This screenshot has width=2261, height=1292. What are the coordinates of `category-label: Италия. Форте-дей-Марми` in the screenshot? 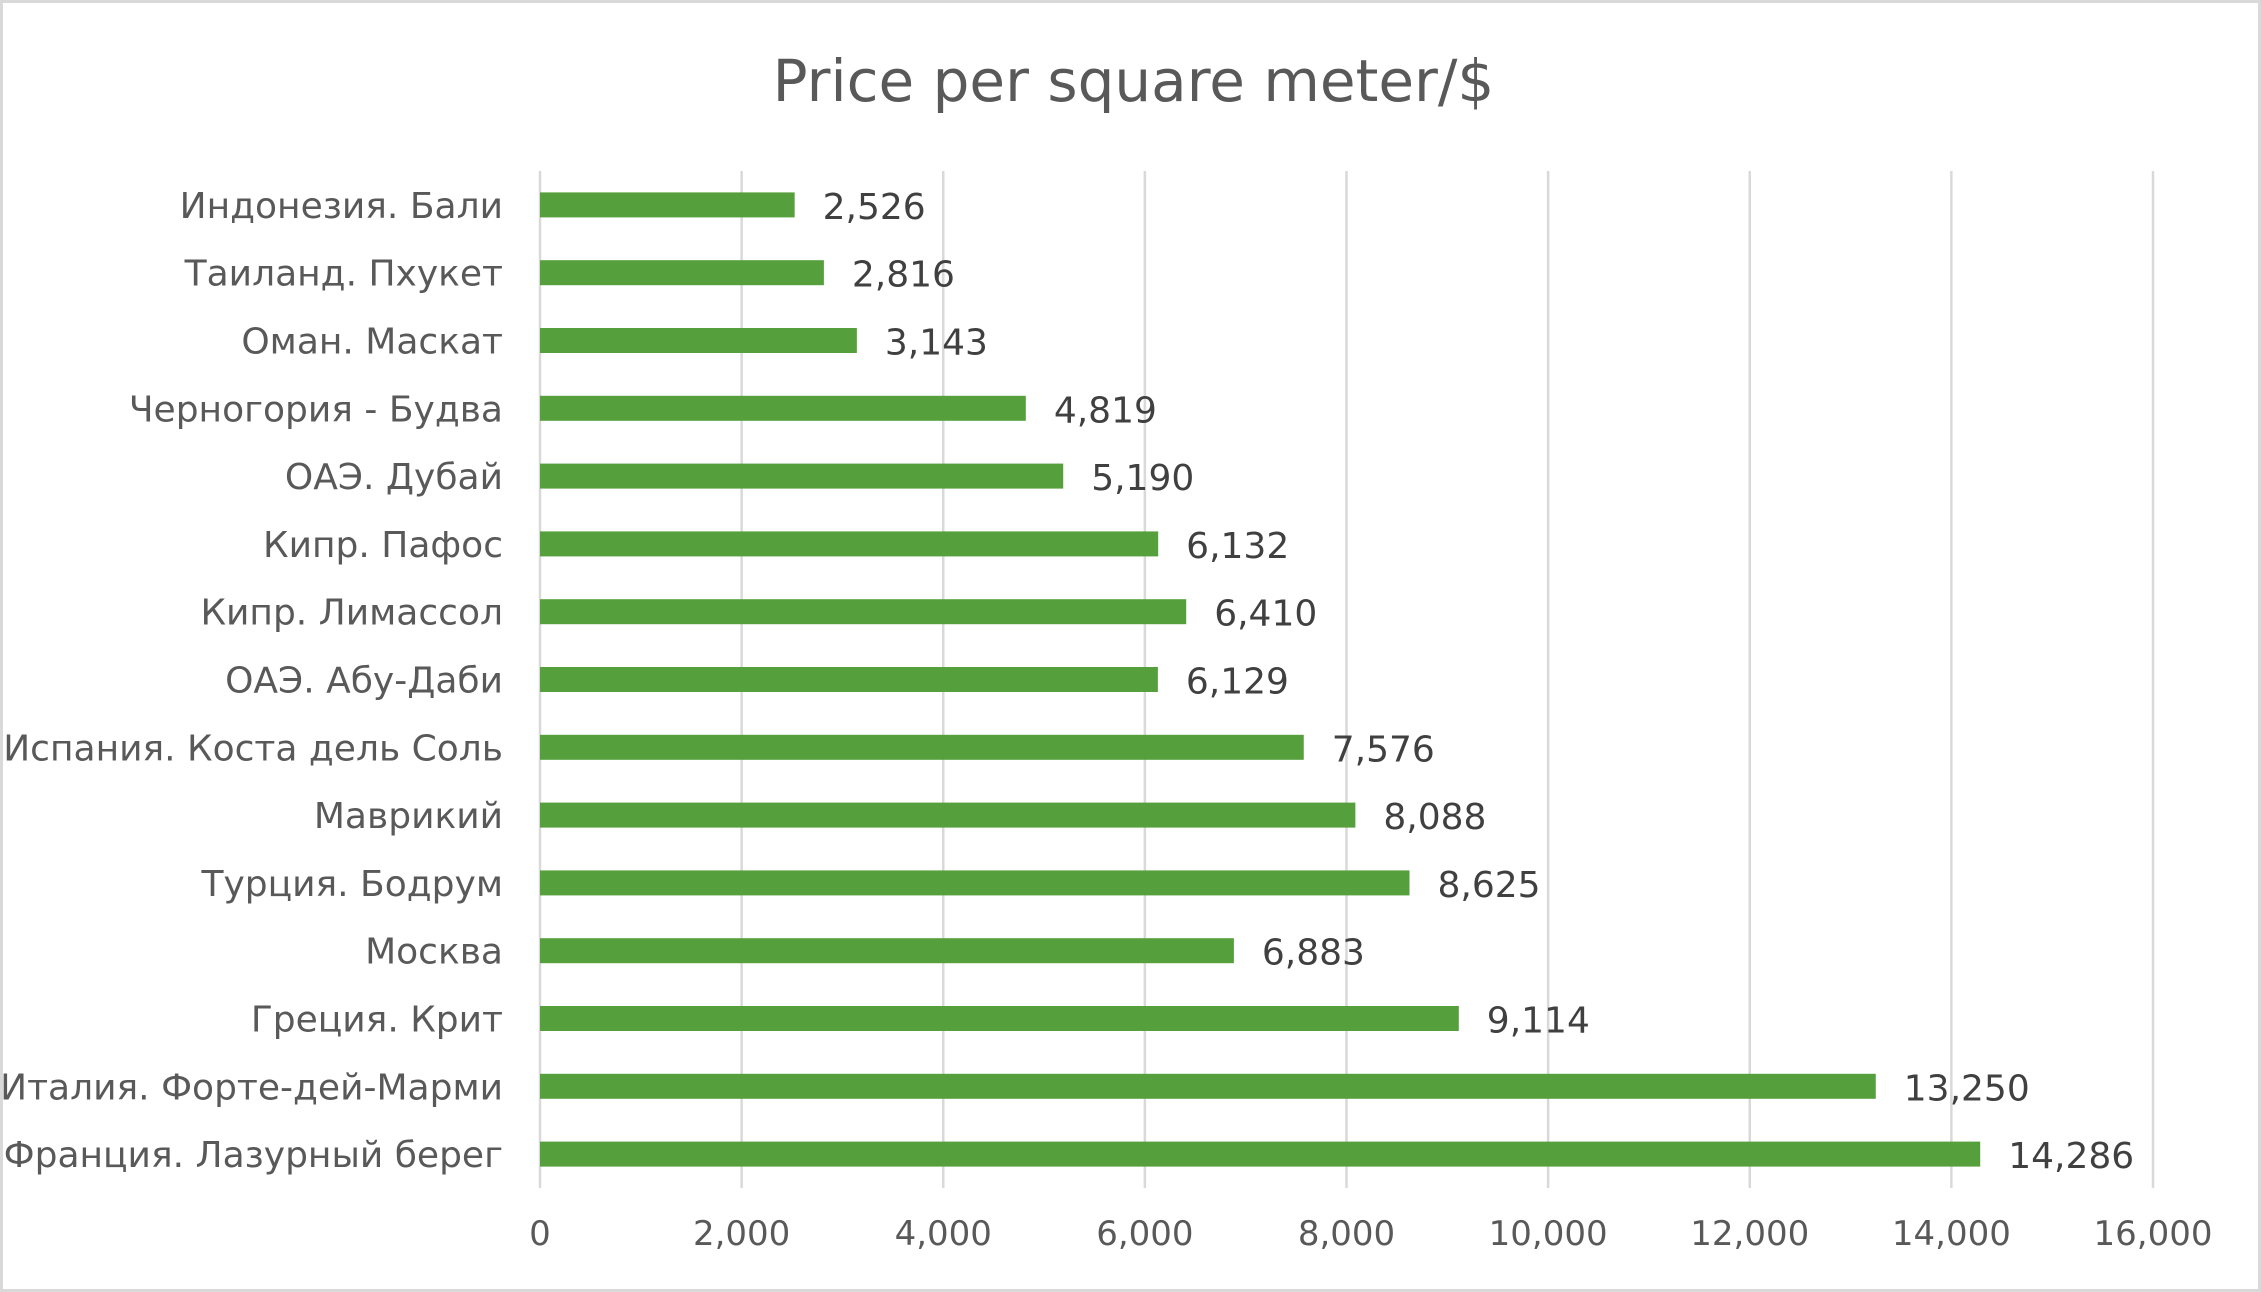 It's located at (253, 1087).